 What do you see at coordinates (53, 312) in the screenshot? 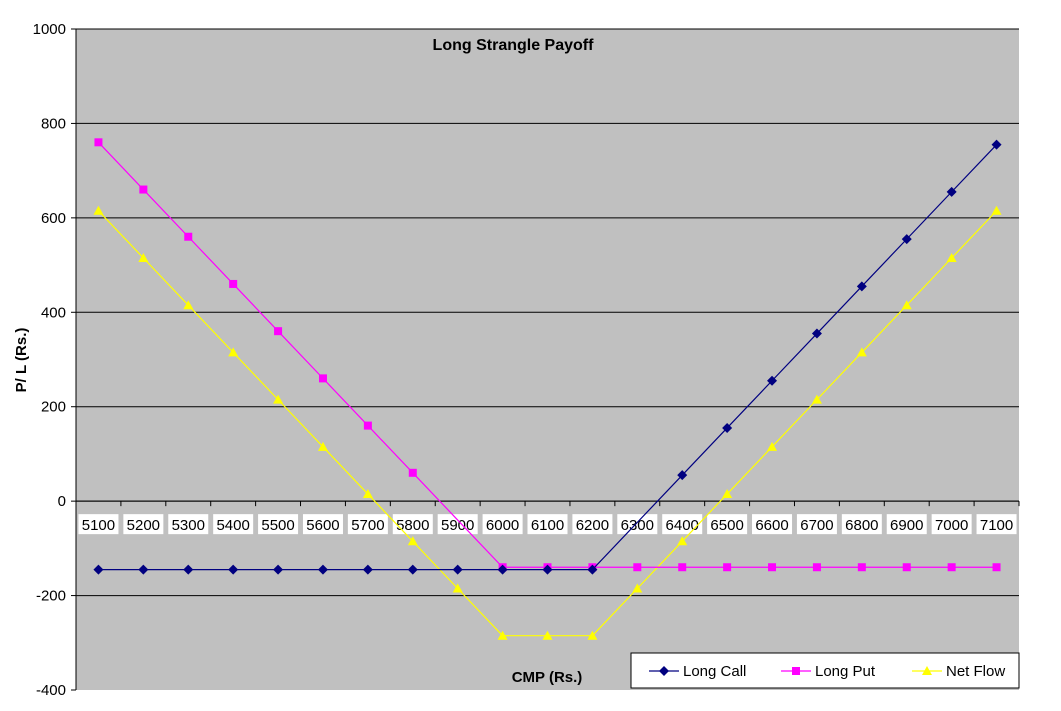
I see `y-tick-label: 400` at bounding box center [53, 312].